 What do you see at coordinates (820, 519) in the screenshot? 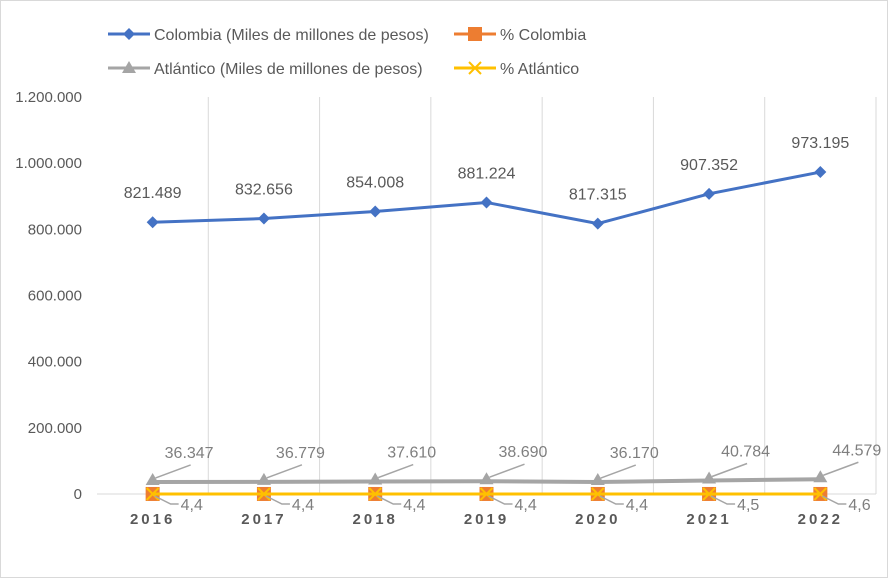
I see `x-tick-label: 2022` at bounding box center [820, 519].